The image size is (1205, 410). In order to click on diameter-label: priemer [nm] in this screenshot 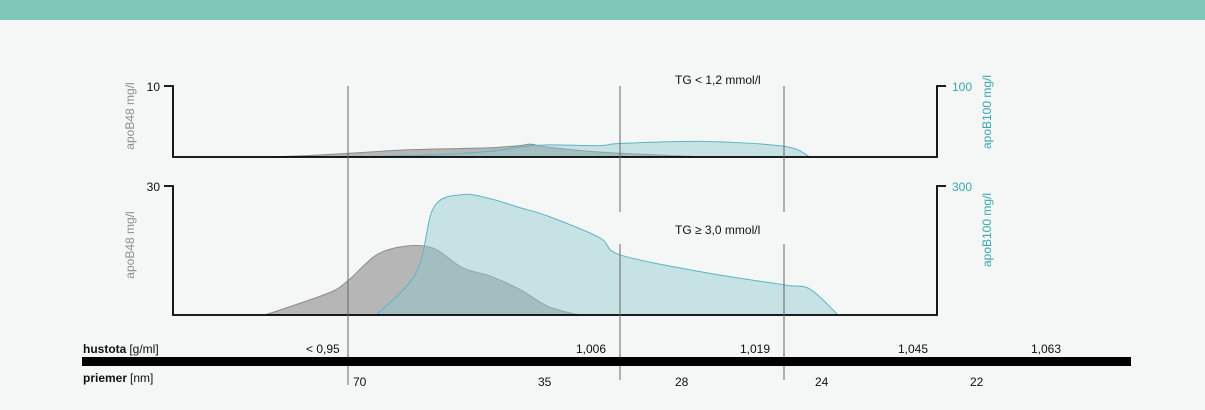, I will do `click(118, 378)`.